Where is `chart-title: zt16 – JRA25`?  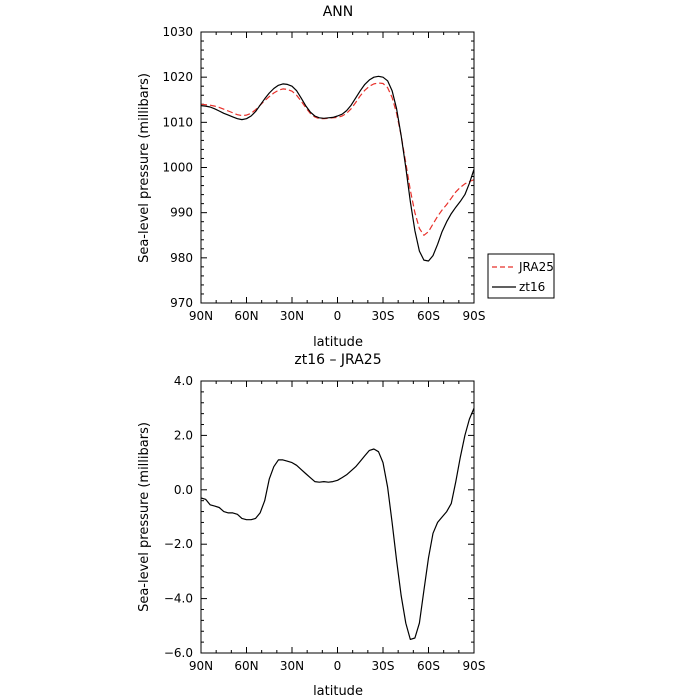 chart-title: zt16 – JRA25 is located at coordinates (337, 360).